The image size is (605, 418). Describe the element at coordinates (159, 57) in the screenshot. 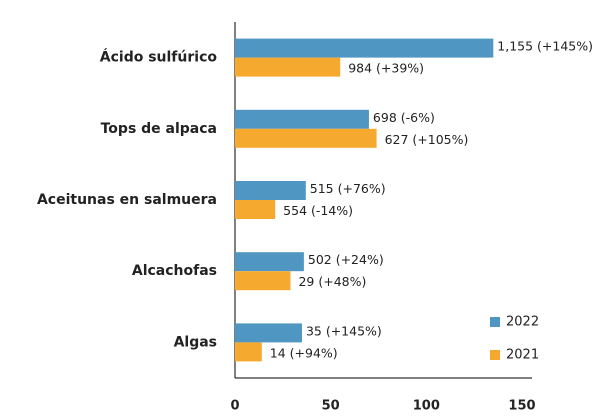

I see `category-label: Ácido sulfúrico` at that location.